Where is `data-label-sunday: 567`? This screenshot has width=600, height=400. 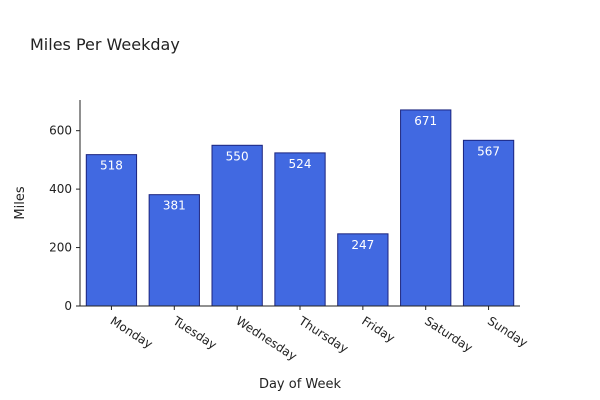
data-label-sunday: 567 is located at coordinates (488, 151).